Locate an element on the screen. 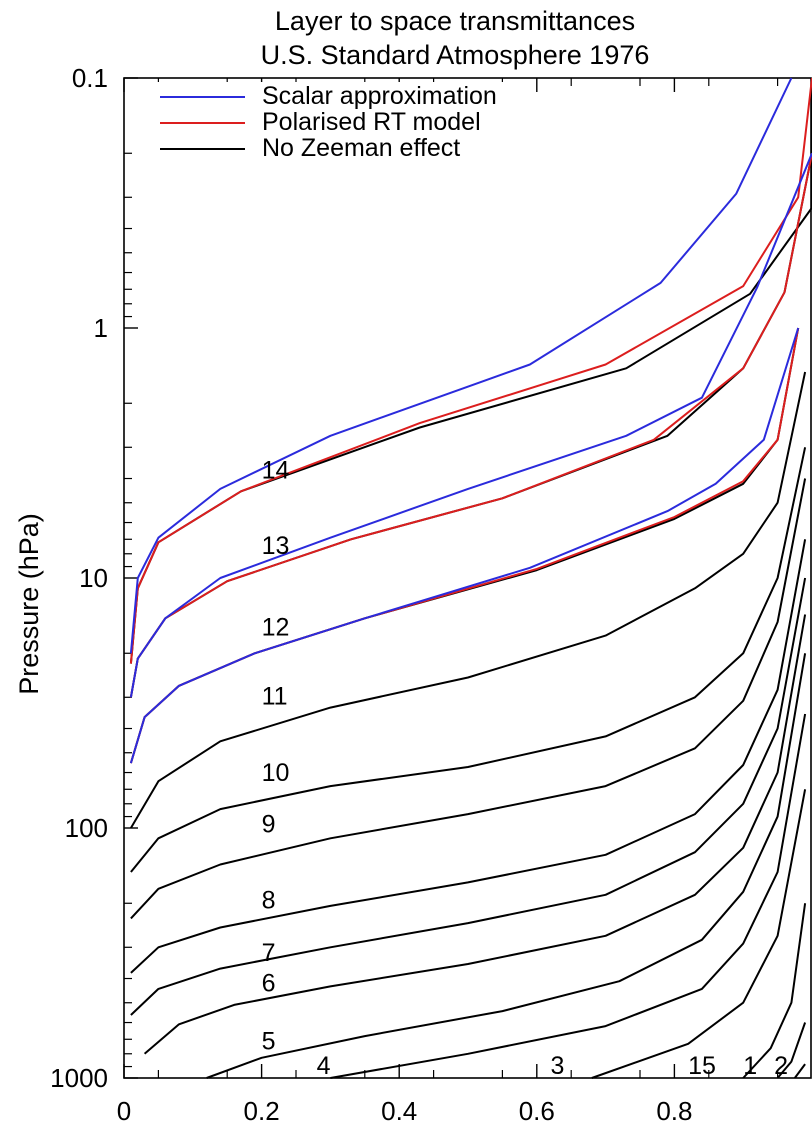 This screenshot has height=1144, width=812. curve-channel-15-none is located at coordinates (774, 991).